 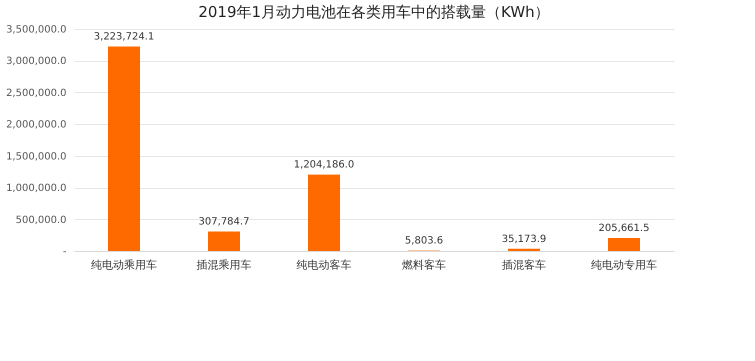 I want to click on data-label: 3,223,724.1, so click(x=124, y=37).